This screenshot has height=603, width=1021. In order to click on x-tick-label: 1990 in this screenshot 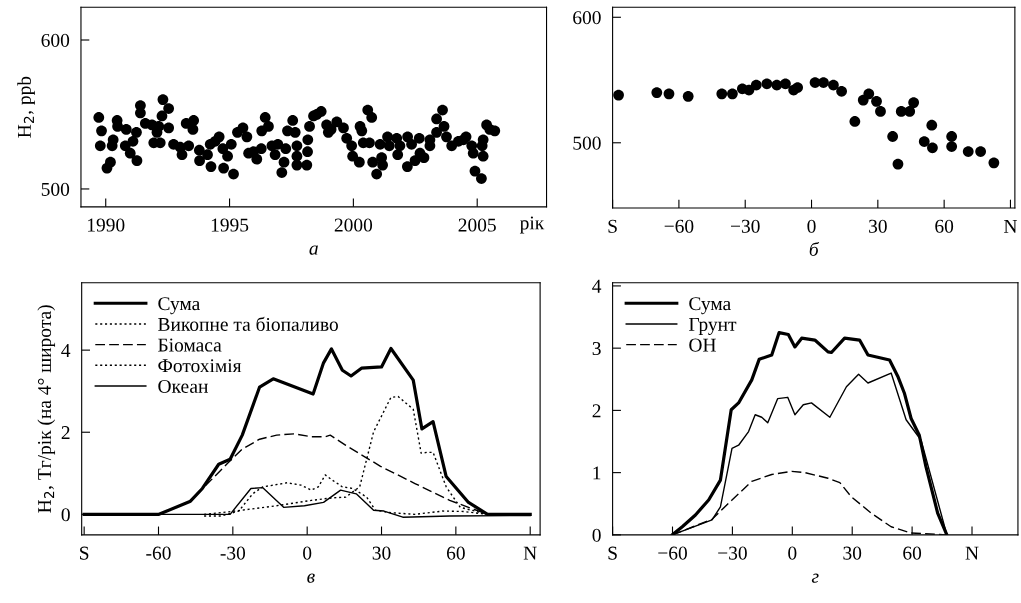, I will do `click(106, 225)`.